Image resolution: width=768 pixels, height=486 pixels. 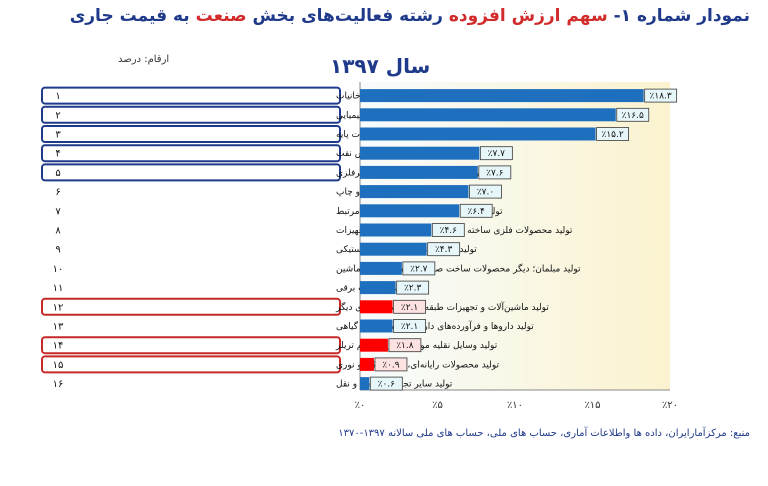 What do you see at coordinates (528, 16) in the screenshot?
I see `title-part-2: سهم ارزش افزوده` at bounding box center [528, 16].